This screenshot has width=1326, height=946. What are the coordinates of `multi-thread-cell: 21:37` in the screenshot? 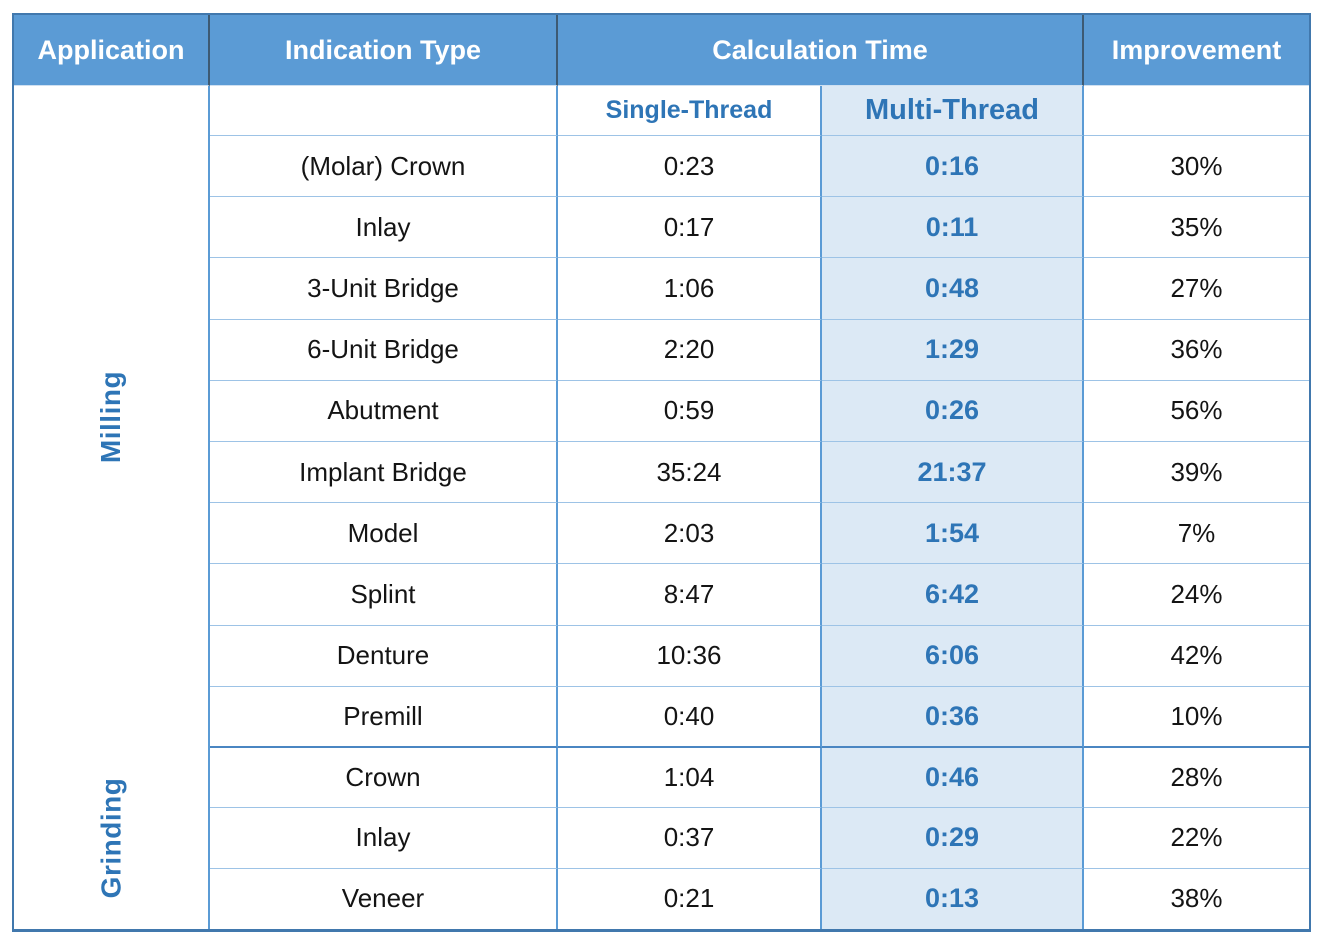 It's located at (953, 472).